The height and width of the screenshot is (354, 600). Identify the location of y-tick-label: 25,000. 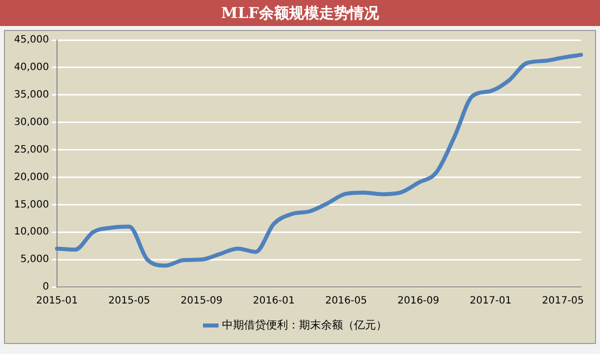
(31, 150).